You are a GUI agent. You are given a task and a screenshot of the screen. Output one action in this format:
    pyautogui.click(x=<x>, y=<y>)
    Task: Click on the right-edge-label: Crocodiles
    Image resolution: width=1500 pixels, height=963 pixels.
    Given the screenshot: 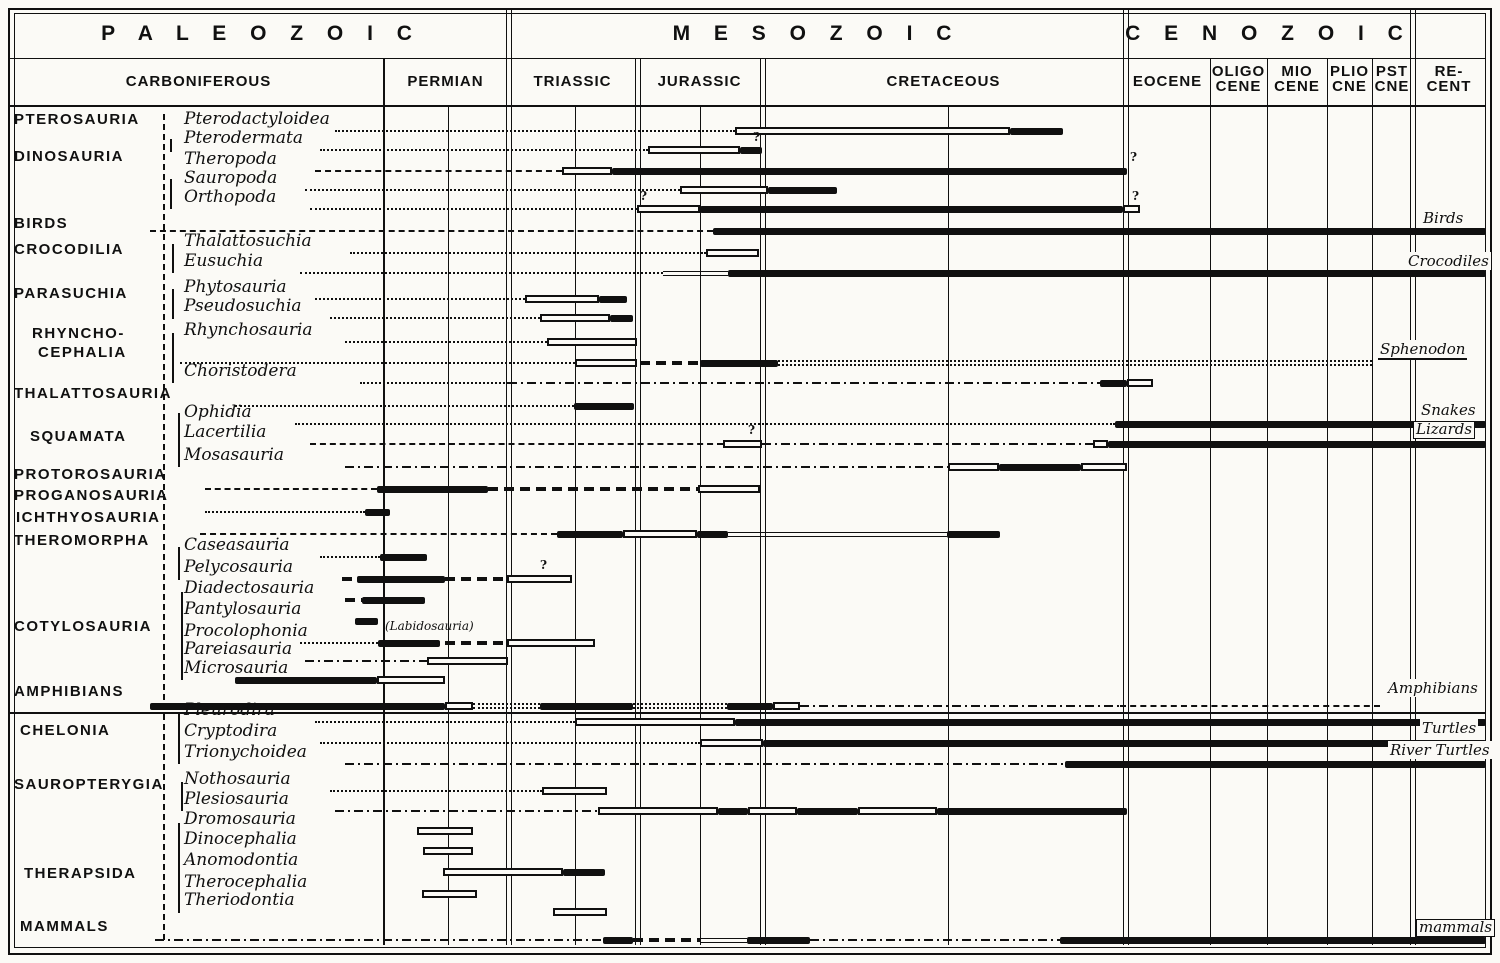 What is the action you would take?
    pyautogui.click(x=1448, y=261)
    